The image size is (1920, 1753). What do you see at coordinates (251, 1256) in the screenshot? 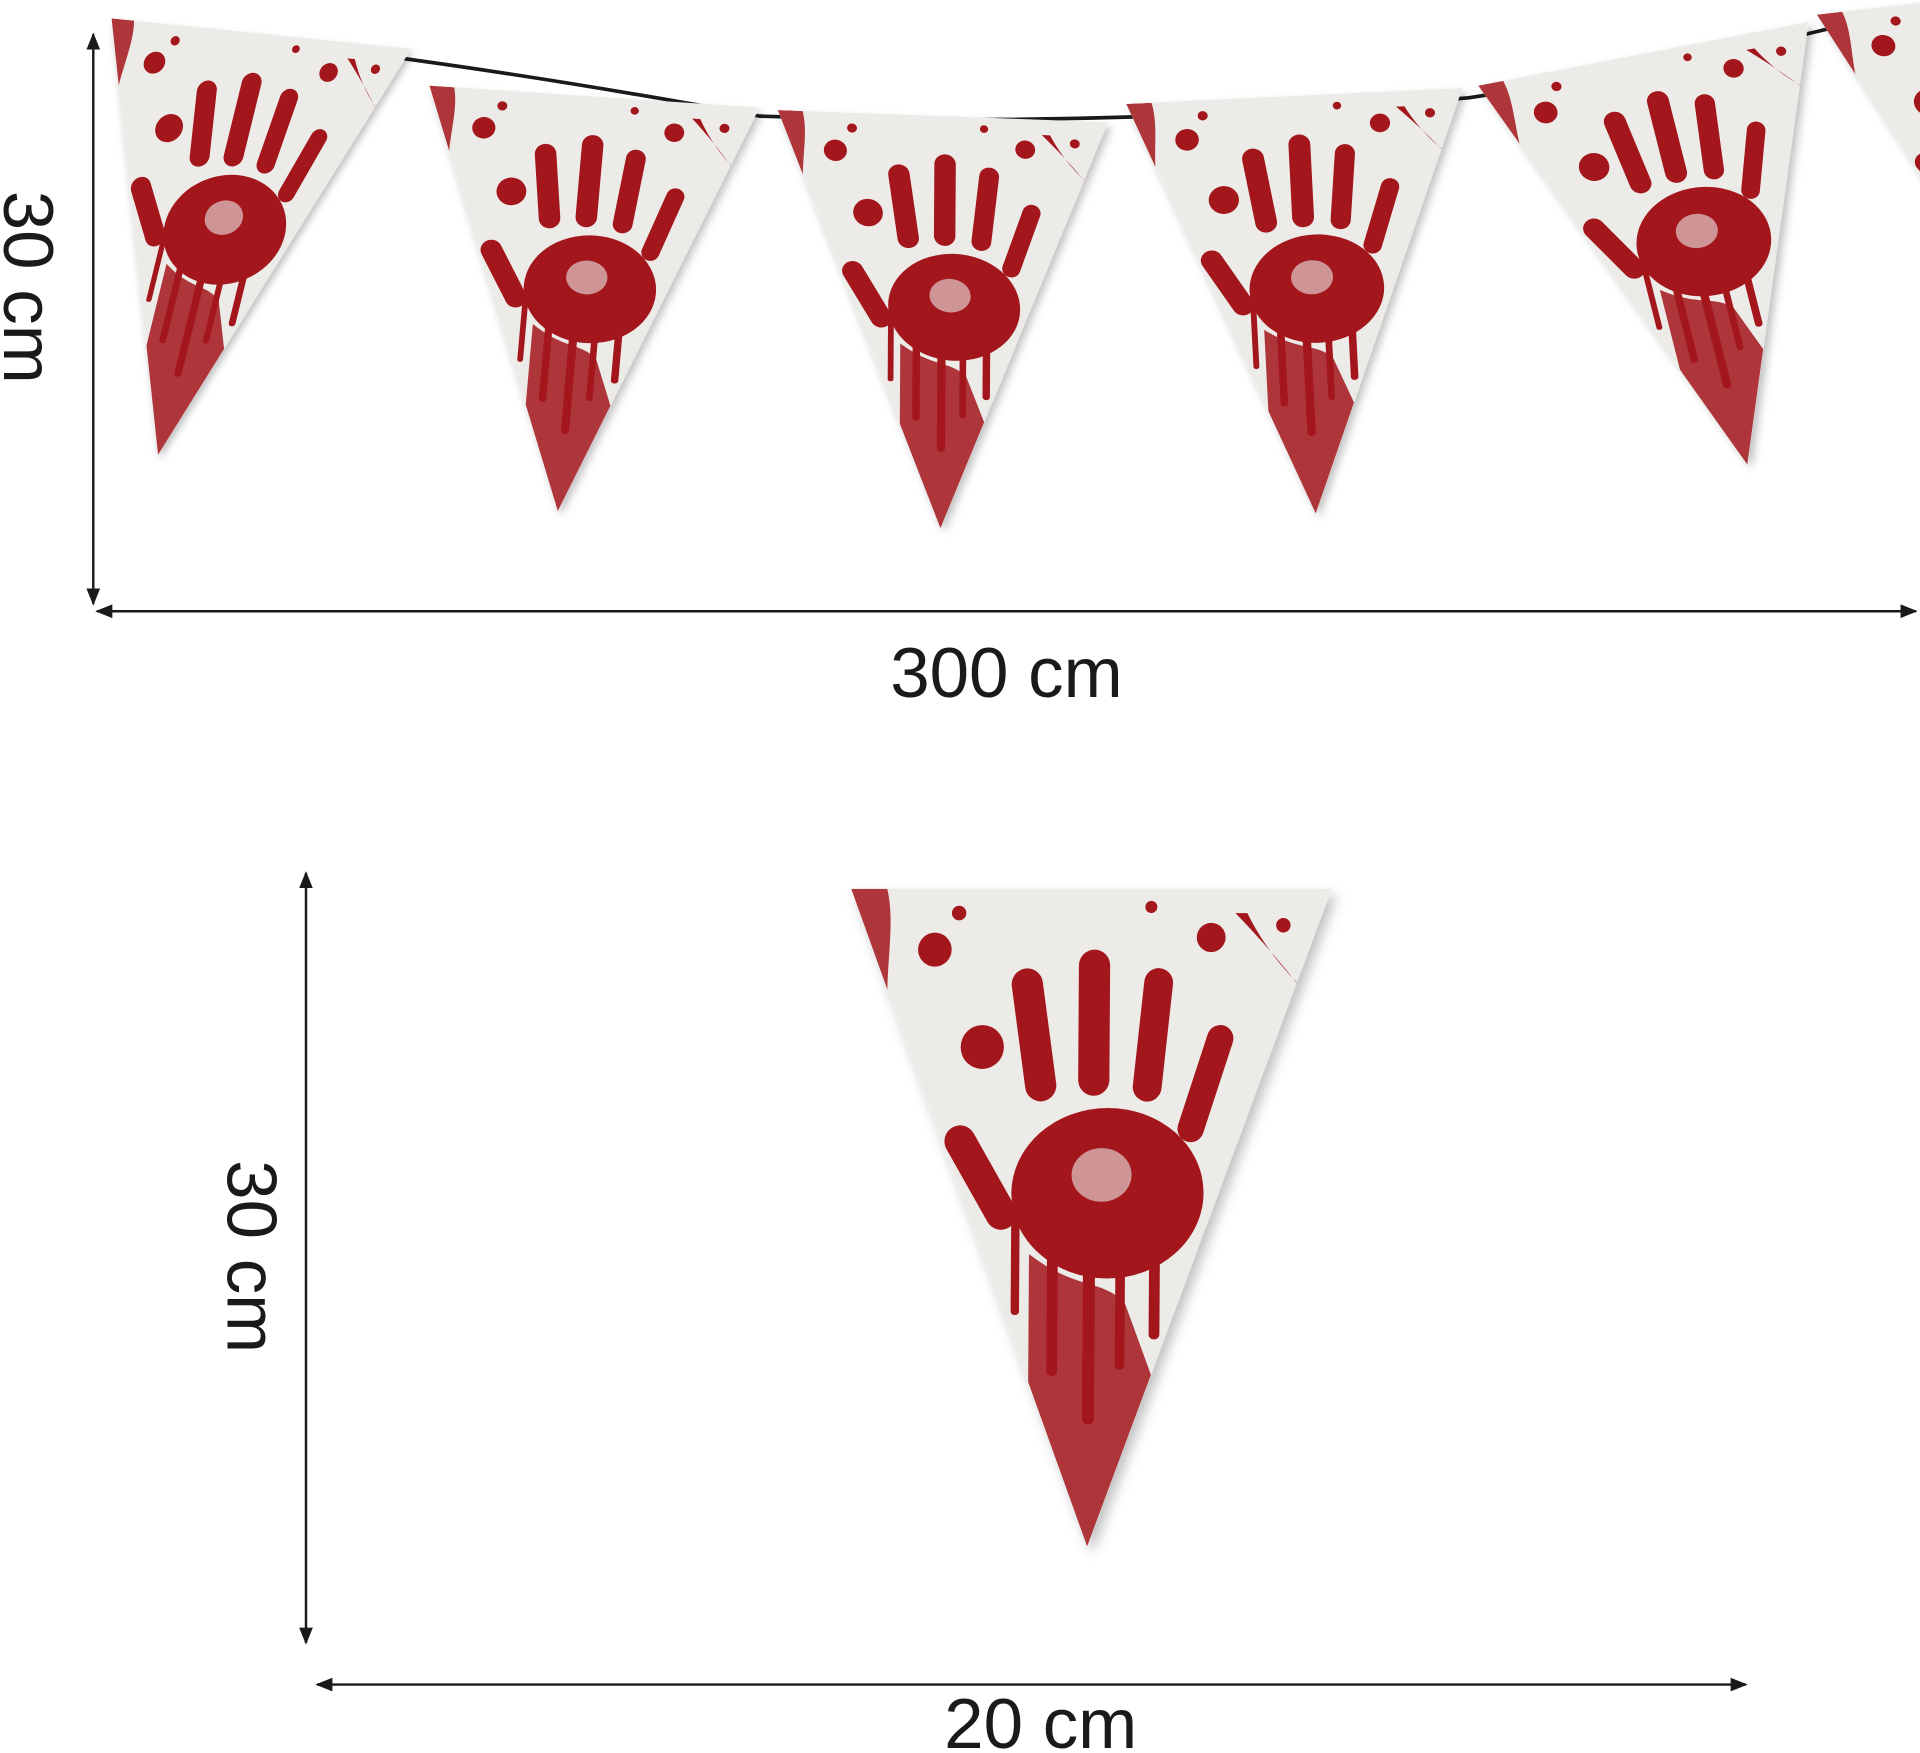
I see `pennant-height-label: 30 cm` at bounding box center [251, 1256].